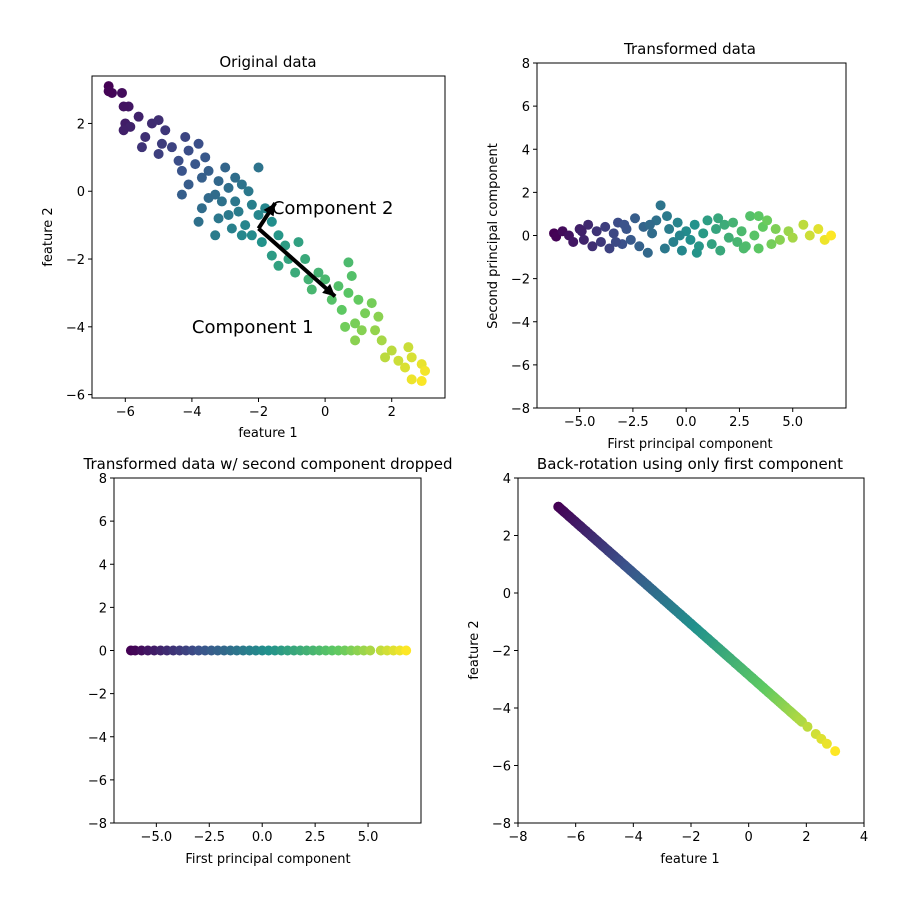 This screenshot has width=924, height=899. Describe the element at coordinates (253, 327) in the screenshot. I see `annotation: Component 1` at that location.